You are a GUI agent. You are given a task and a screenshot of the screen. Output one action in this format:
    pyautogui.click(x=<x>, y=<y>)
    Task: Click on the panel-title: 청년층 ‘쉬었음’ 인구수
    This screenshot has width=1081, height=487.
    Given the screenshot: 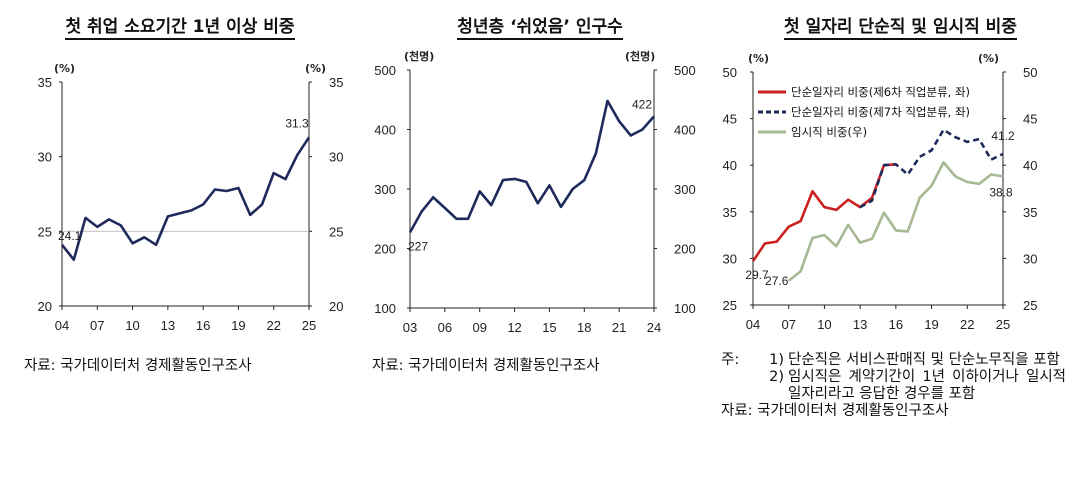 What is the action you would take?
    pyautogui.click(x=540, y=26)
    